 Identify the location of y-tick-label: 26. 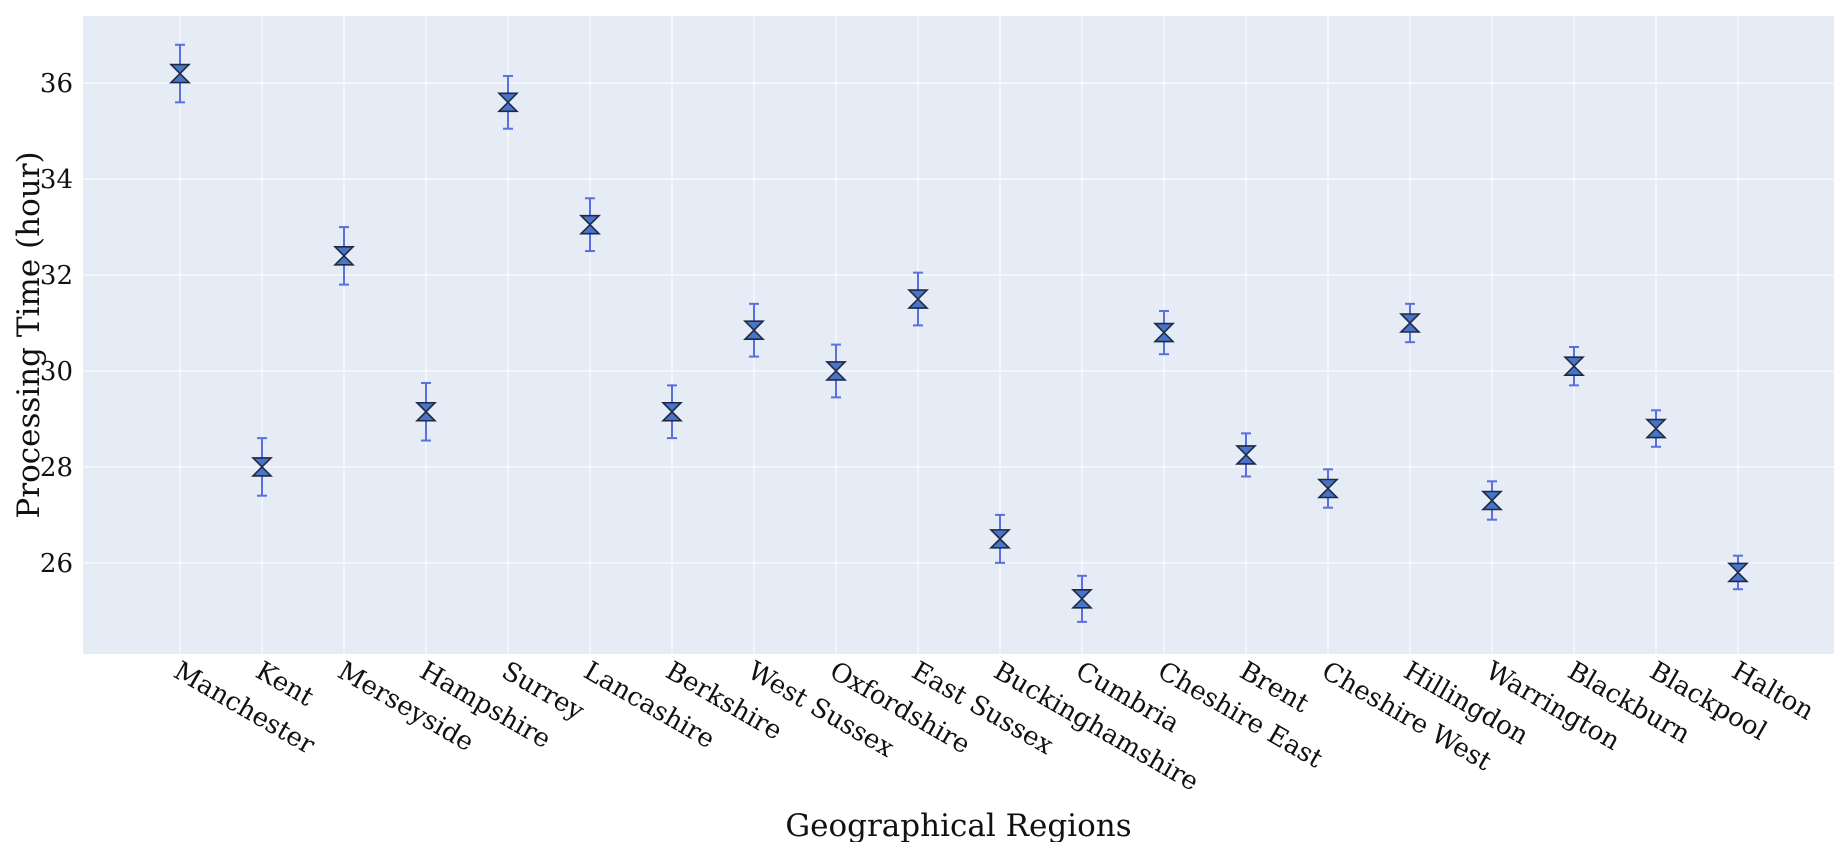
(56, 564).